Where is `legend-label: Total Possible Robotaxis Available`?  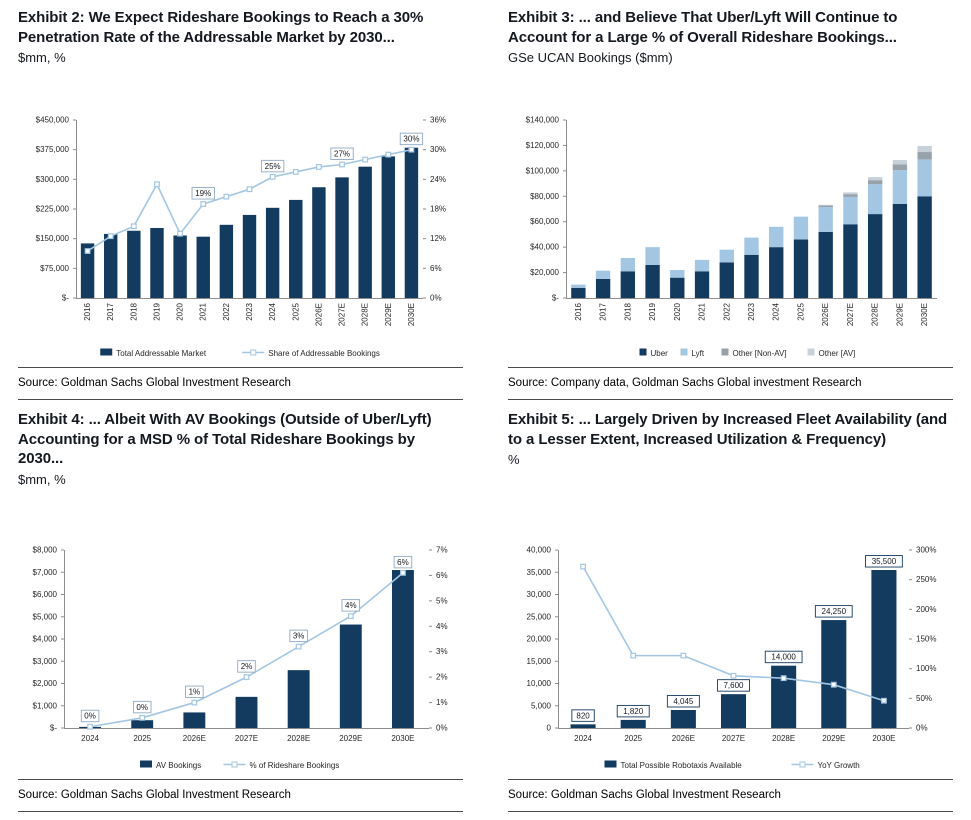
legend-label: Total Possible Robotaxis Available is located at coordinates (682, 765).